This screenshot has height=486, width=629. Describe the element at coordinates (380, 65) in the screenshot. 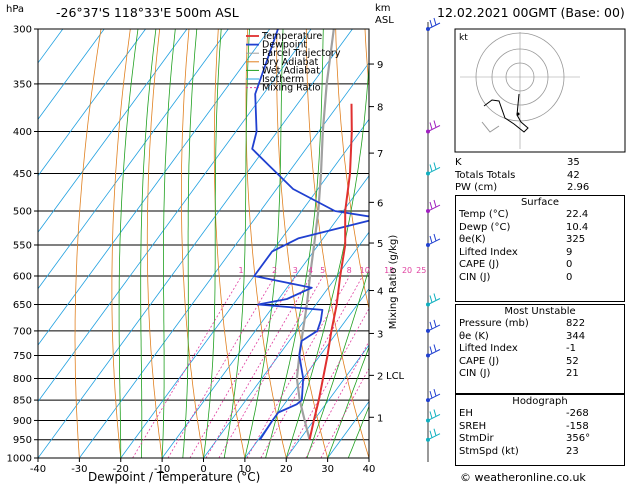

I see `km-tick-label: 9` at that location.